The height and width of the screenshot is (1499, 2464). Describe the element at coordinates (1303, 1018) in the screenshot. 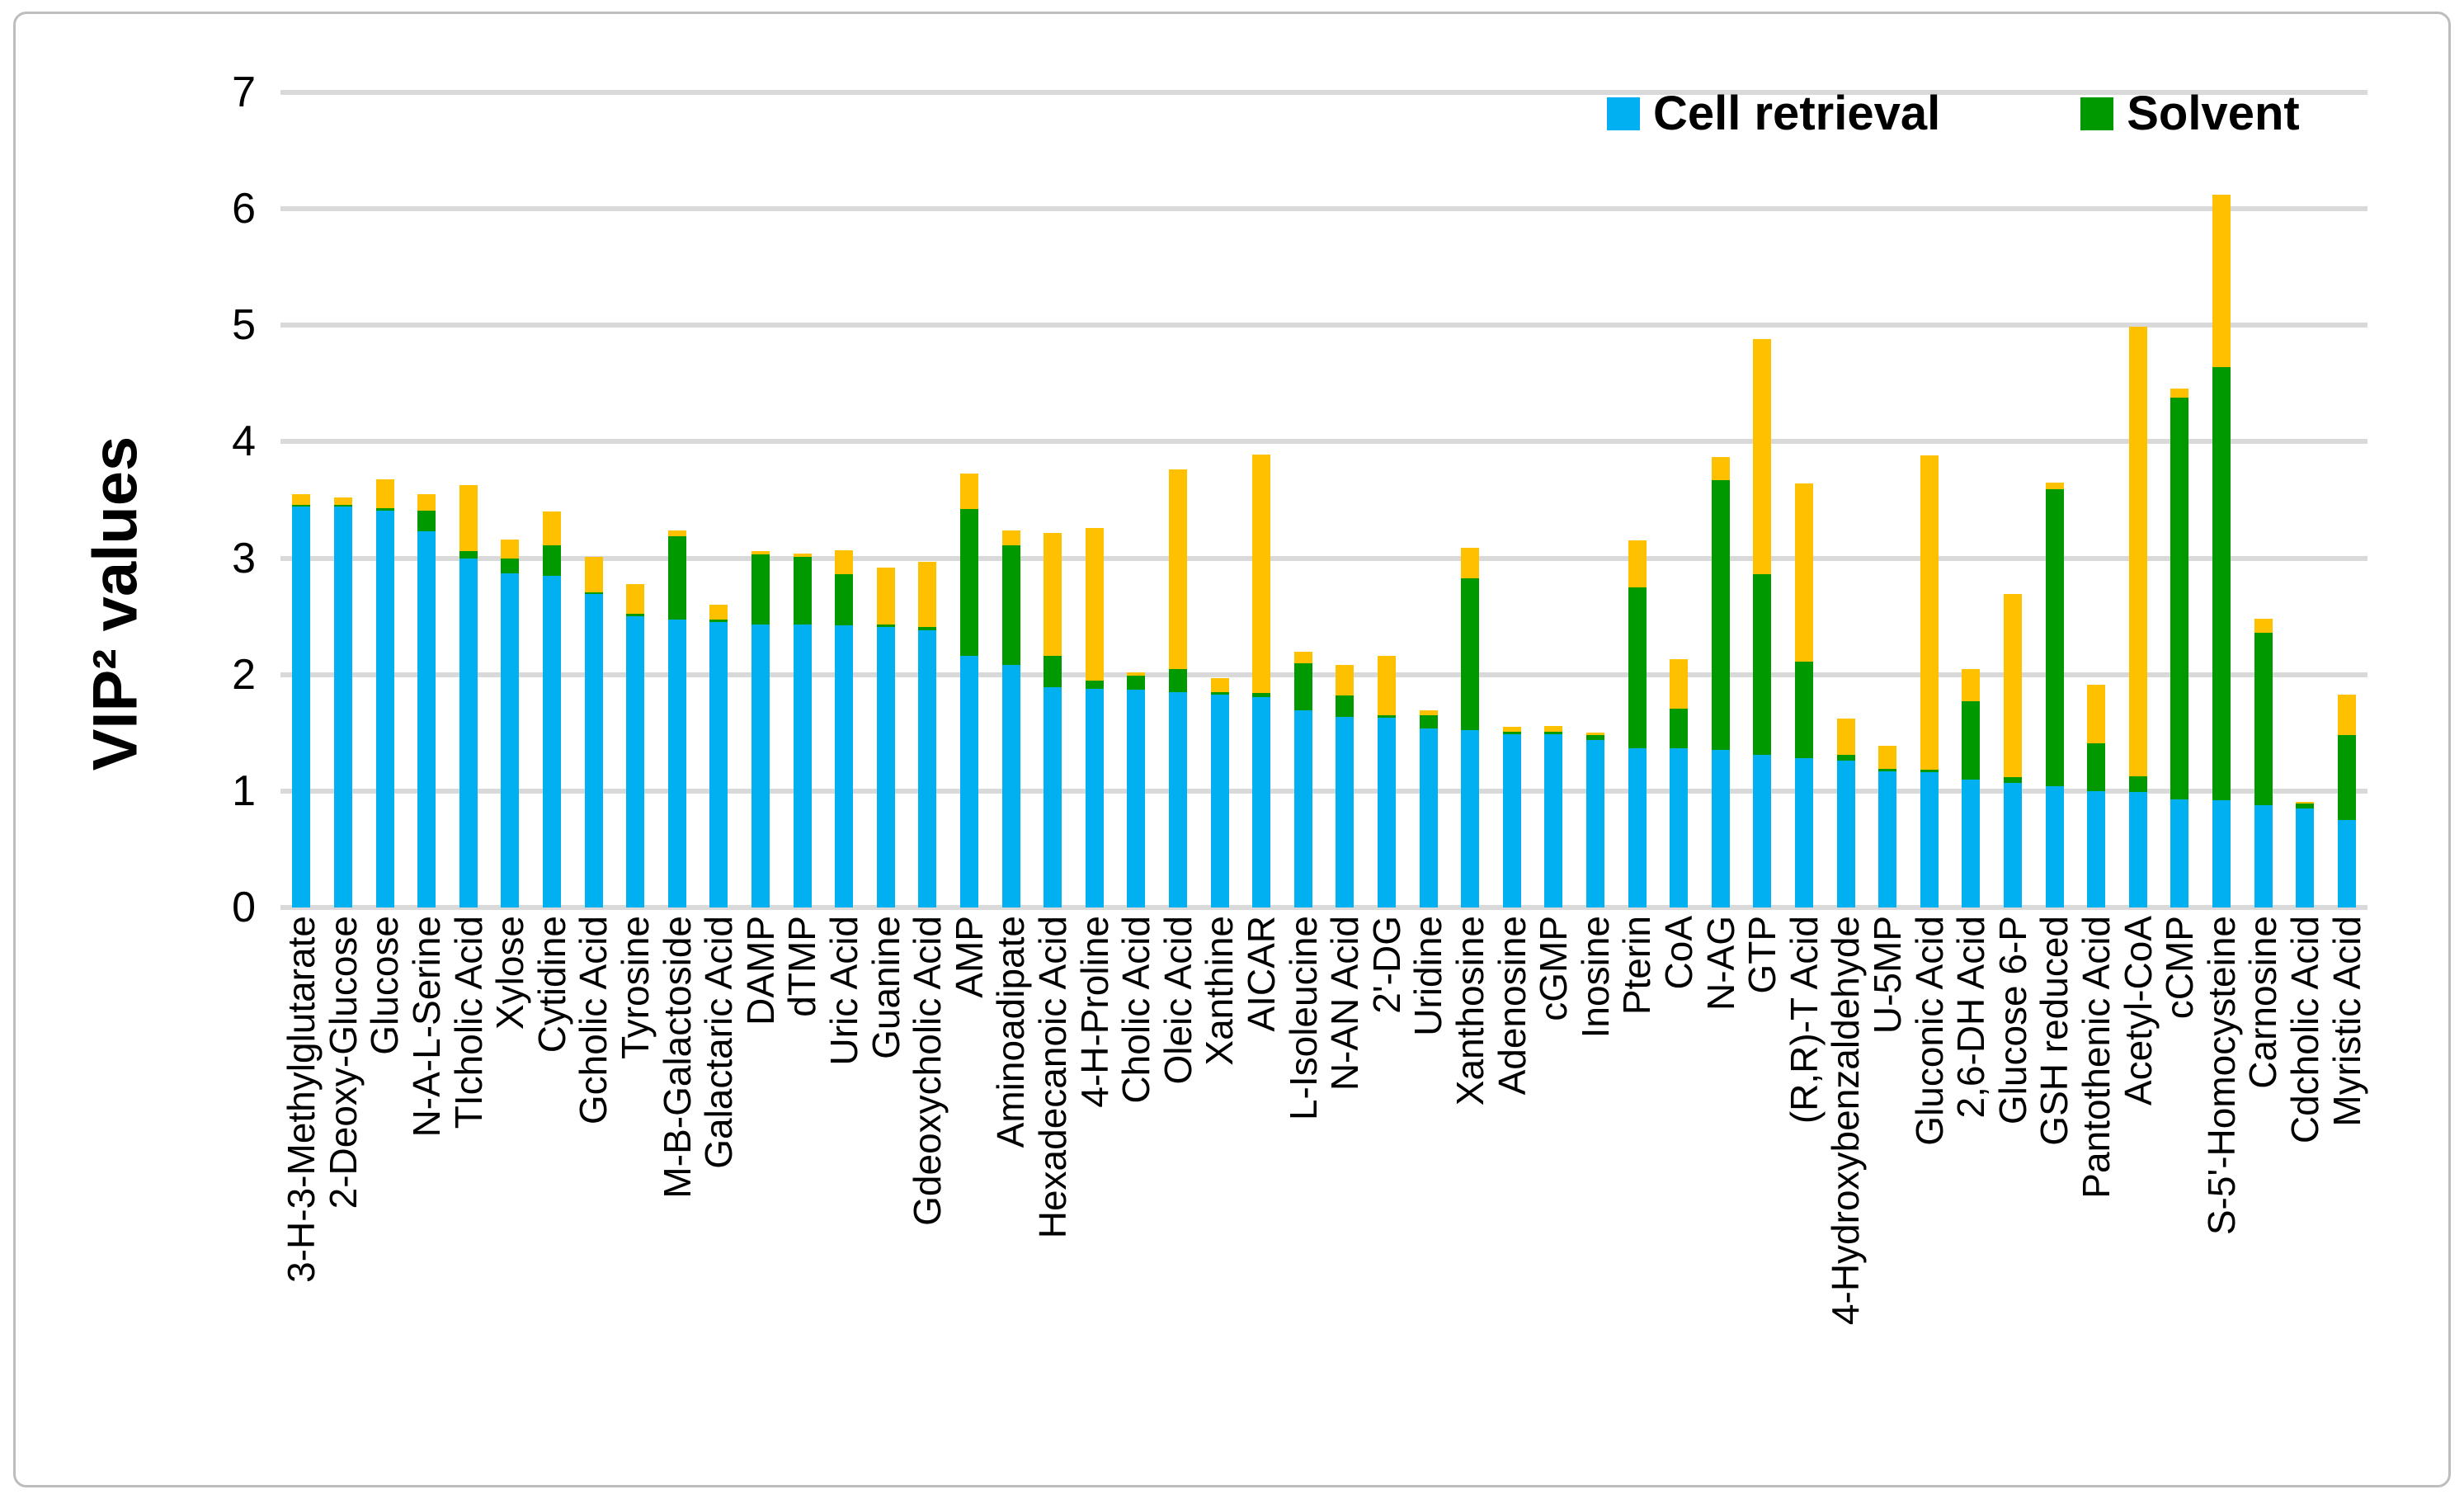

I see `x-axis-label-text: L-Isoleucine` at that location.